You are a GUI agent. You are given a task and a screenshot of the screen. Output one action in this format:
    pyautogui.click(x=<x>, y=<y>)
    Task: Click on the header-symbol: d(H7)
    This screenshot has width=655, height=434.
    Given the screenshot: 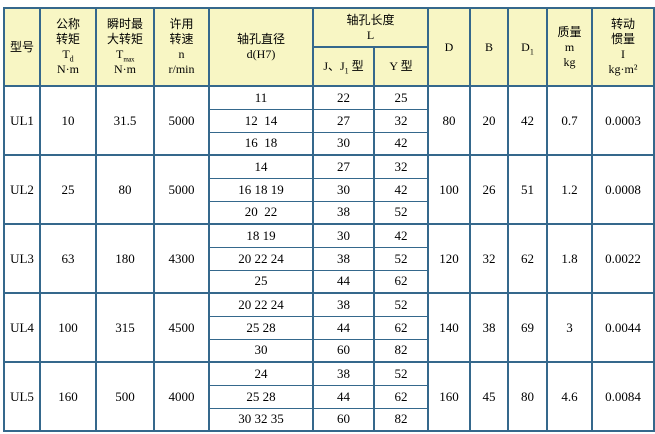 What is the action you would take?
    pyautogui.click(x=261, y=54)
    